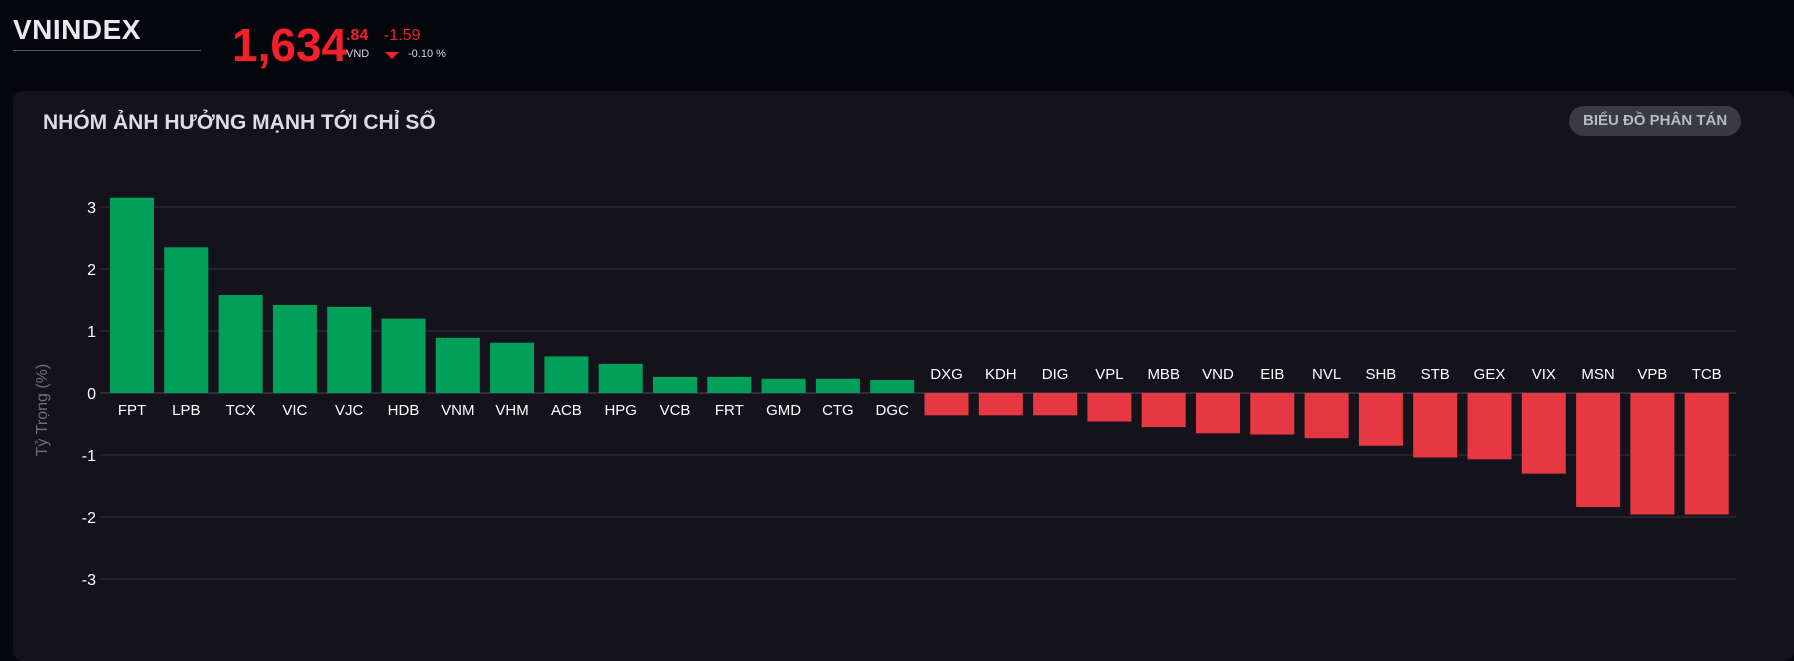  What do you see at coordinates (1543, 433) in the screenshot?
I see `bar-vix` at bounding box center [1543, 433].